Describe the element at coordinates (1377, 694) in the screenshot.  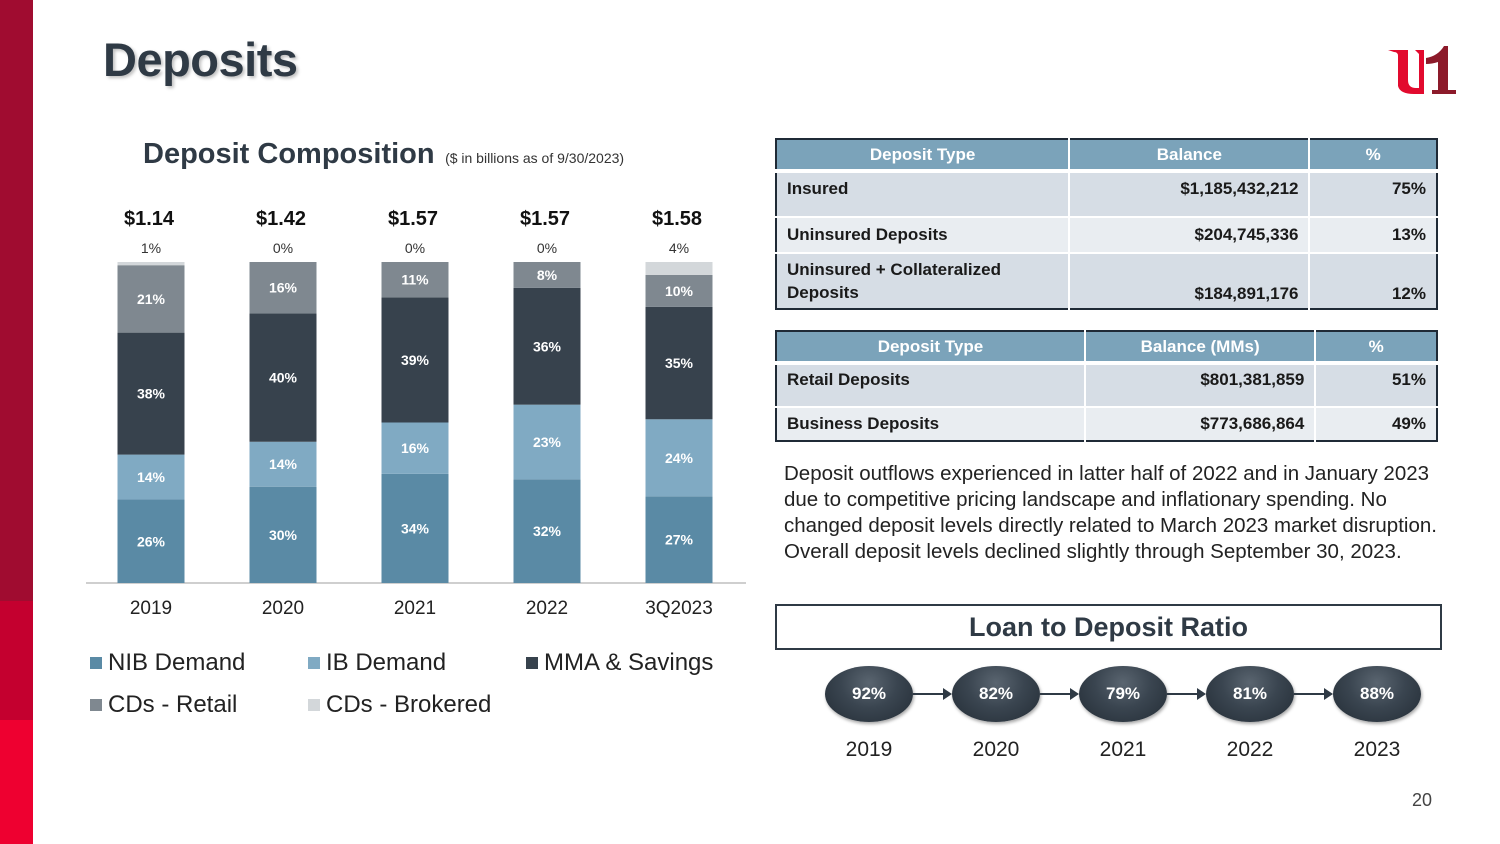
I see `ratio-node: 88%` at that location.